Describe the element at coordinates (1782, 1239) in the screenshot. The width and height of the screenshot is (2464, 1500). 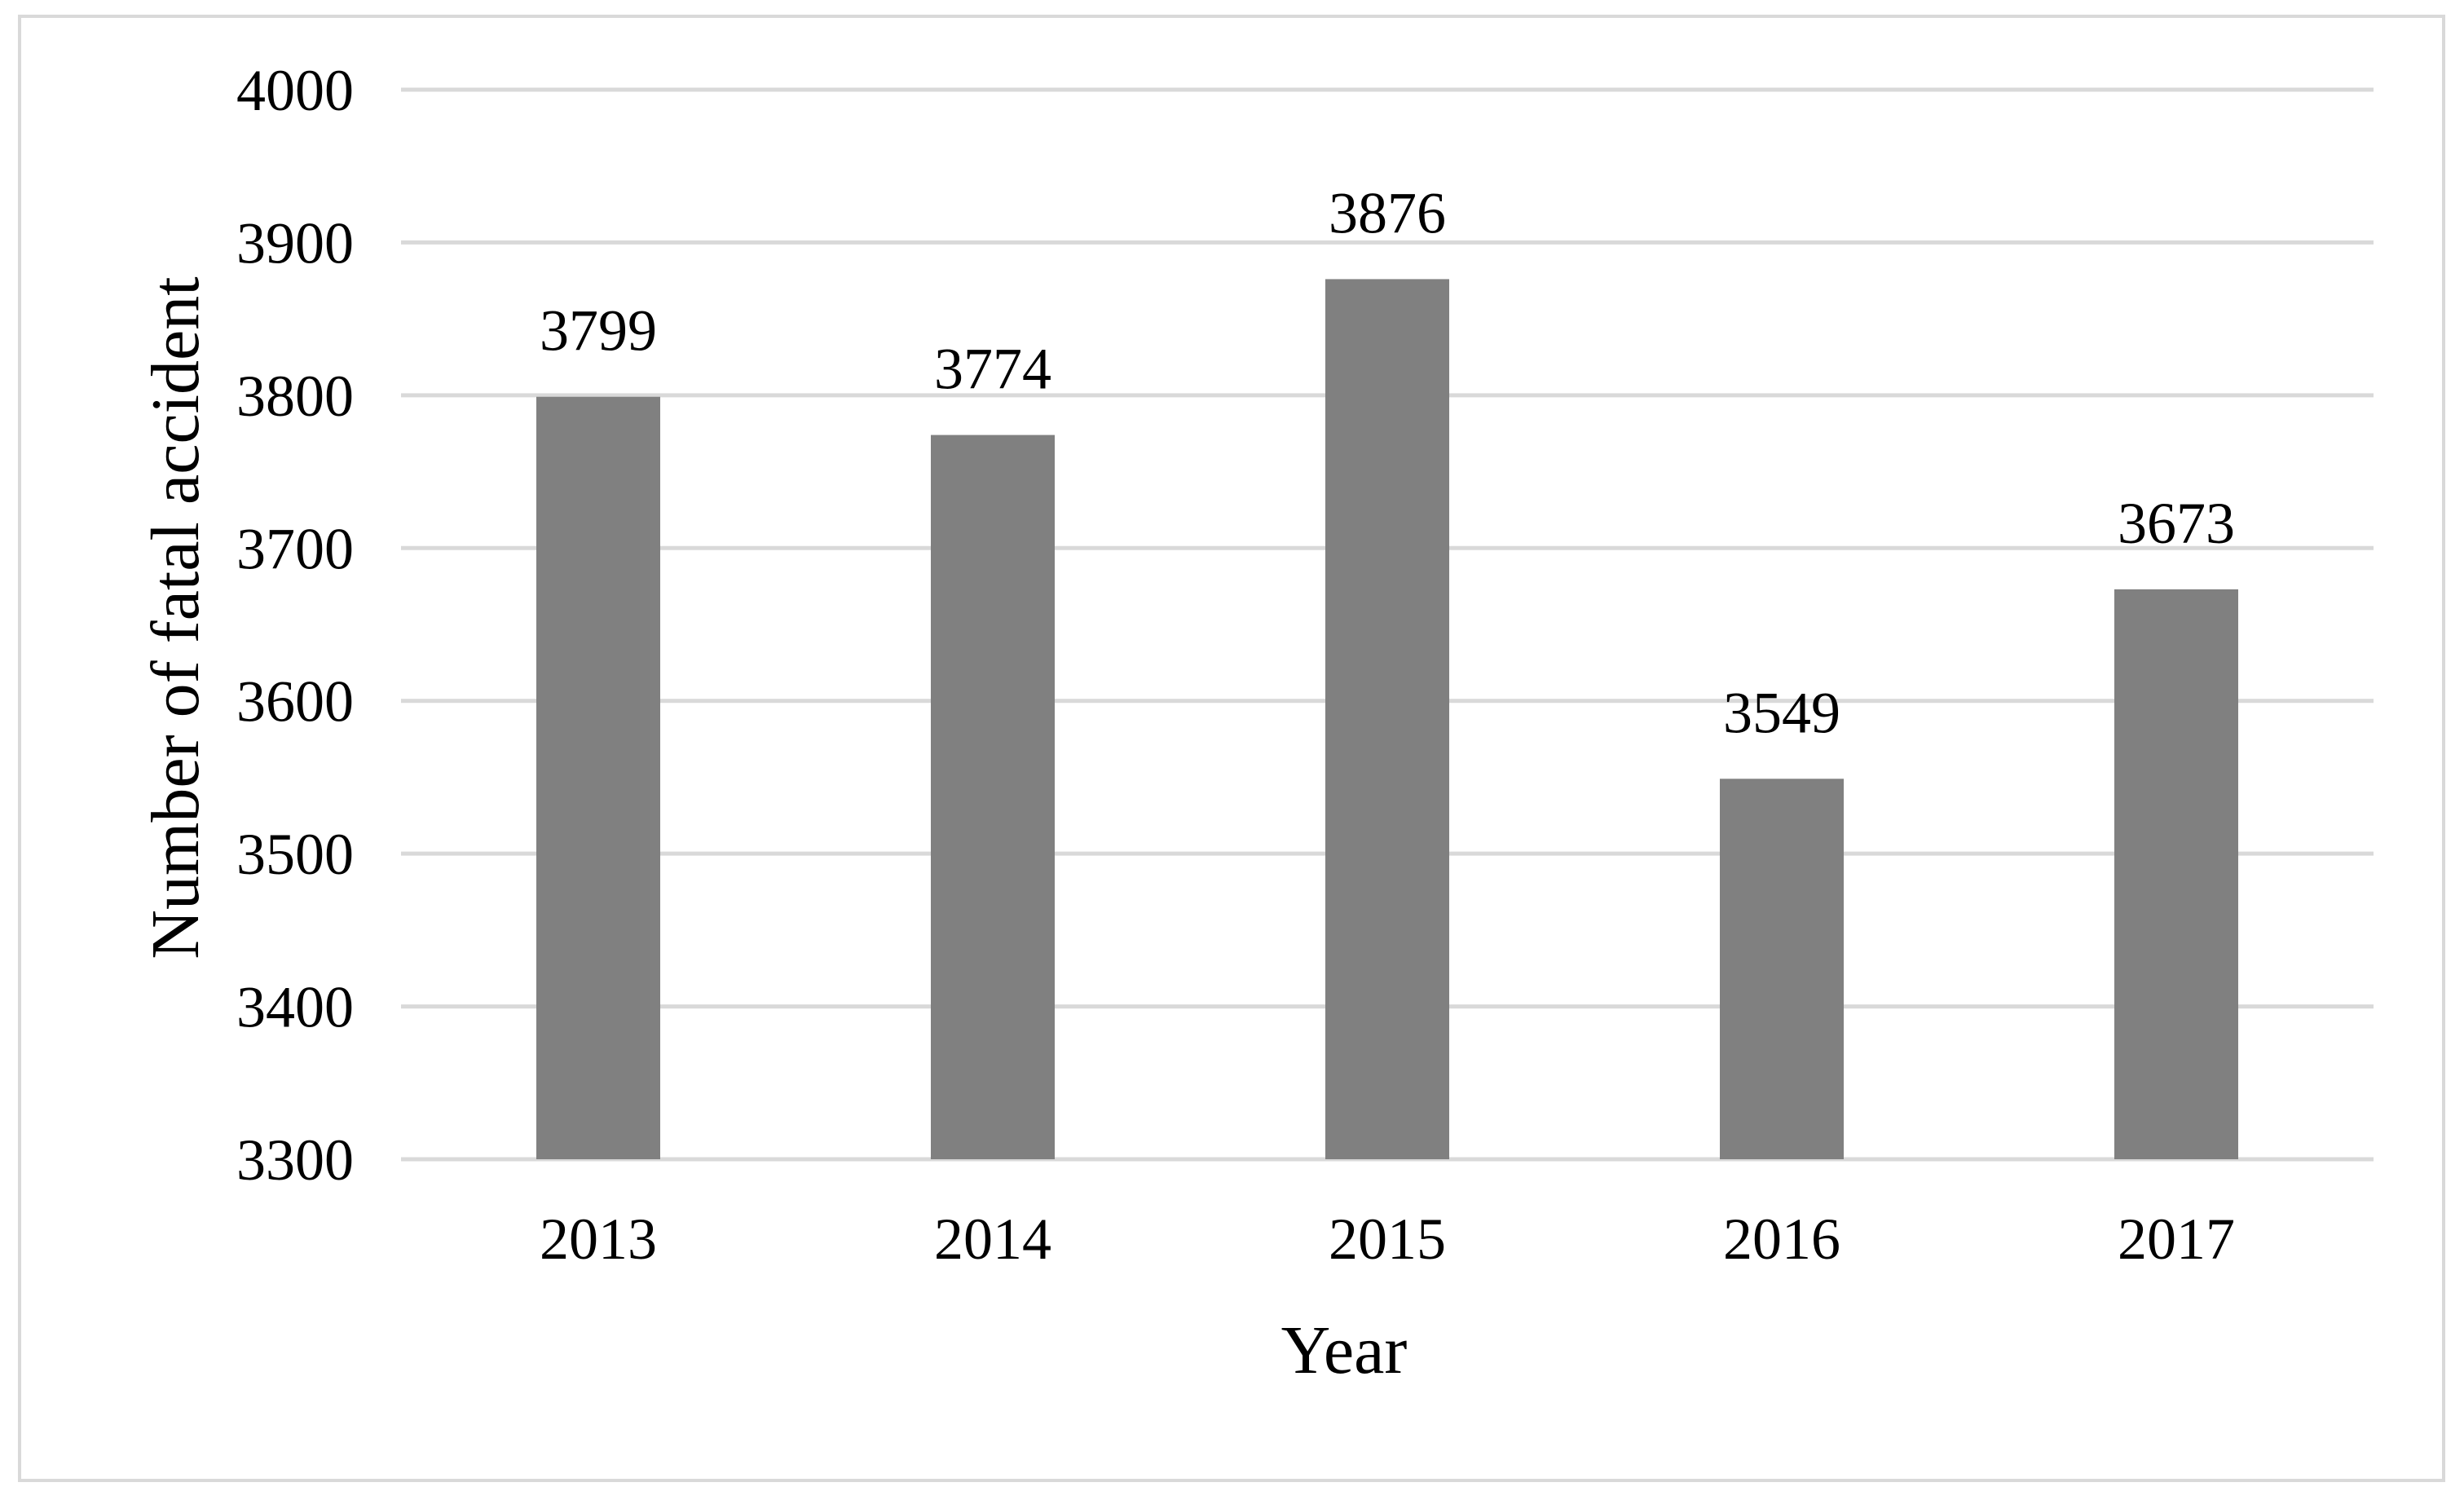
I see `x-tick-label-2016: 2016` at that location.